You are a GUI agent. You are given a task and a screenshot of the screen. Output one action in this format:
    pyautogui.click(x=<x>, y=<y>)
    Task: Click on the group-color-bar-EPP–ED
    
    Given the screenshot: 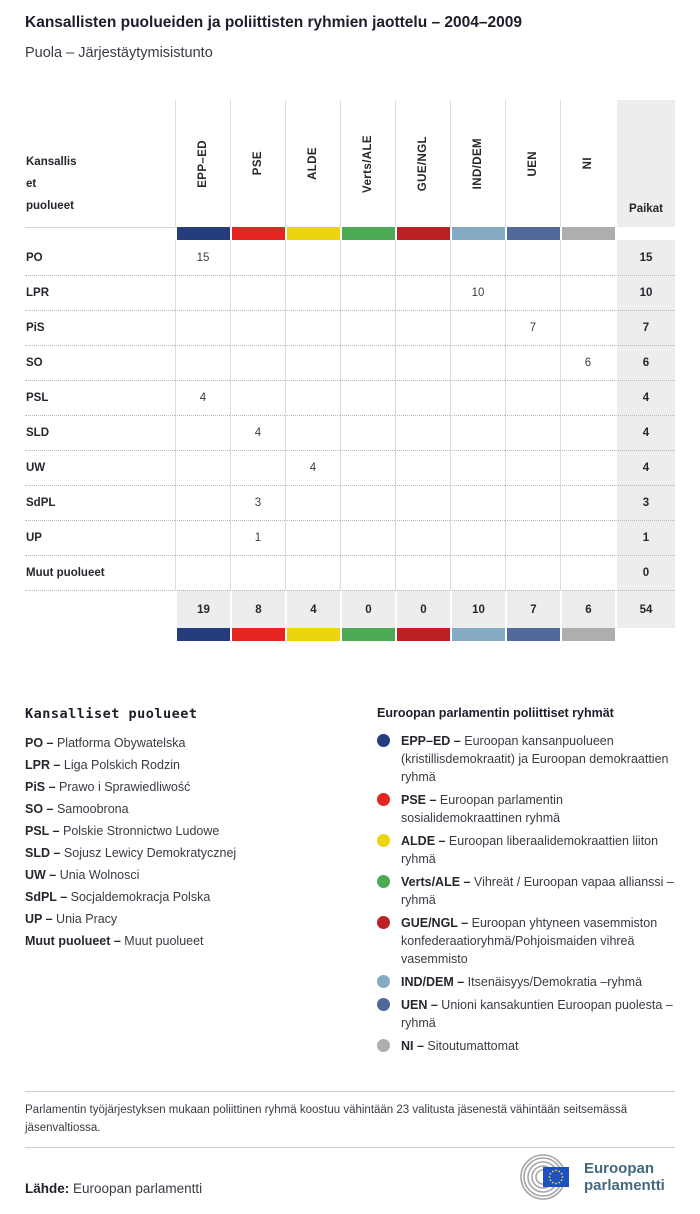 What is the action you would take?
    pyautogui.click(x=202, y=634)
    